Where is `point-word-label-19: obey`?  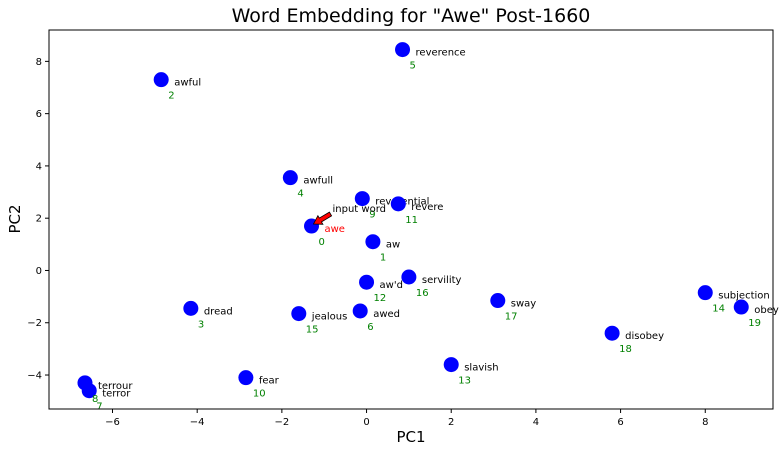
point-word-label-19: obey is located at coordinates (766, 310).